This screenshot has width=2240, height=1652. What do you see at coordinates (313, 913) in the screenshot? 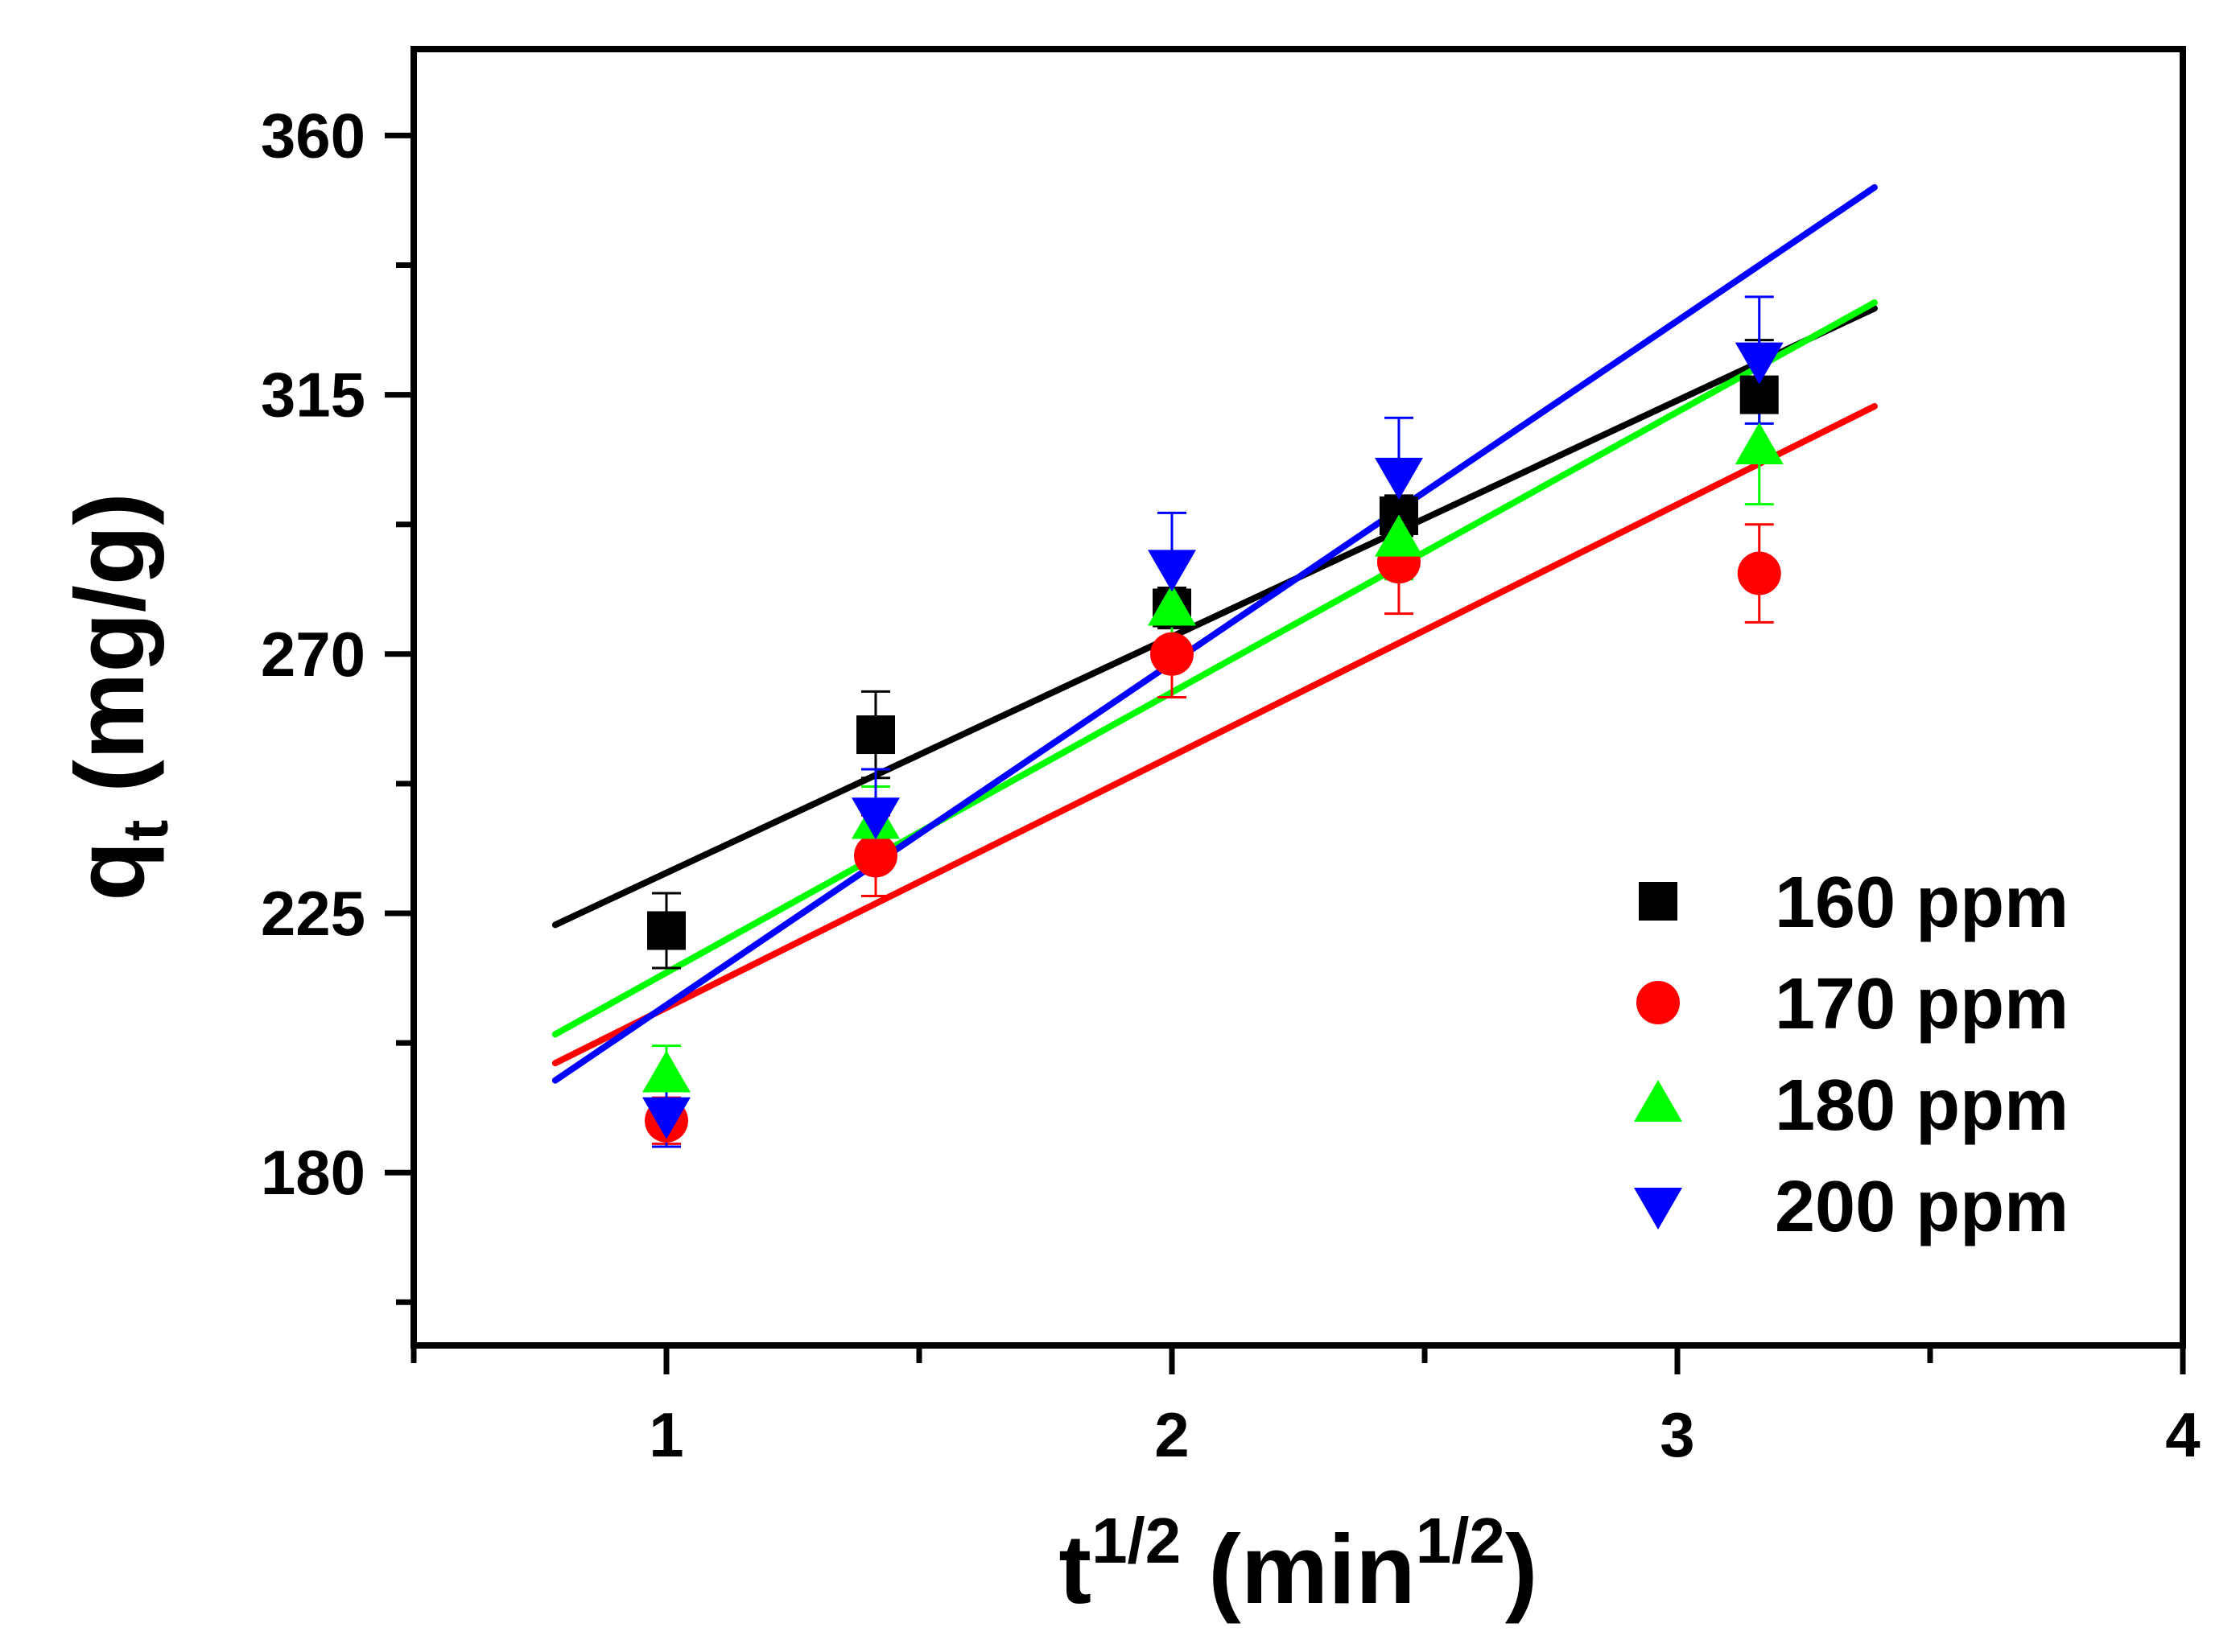
I see `y-tick-label: 225` at bounding box center [313, 913].